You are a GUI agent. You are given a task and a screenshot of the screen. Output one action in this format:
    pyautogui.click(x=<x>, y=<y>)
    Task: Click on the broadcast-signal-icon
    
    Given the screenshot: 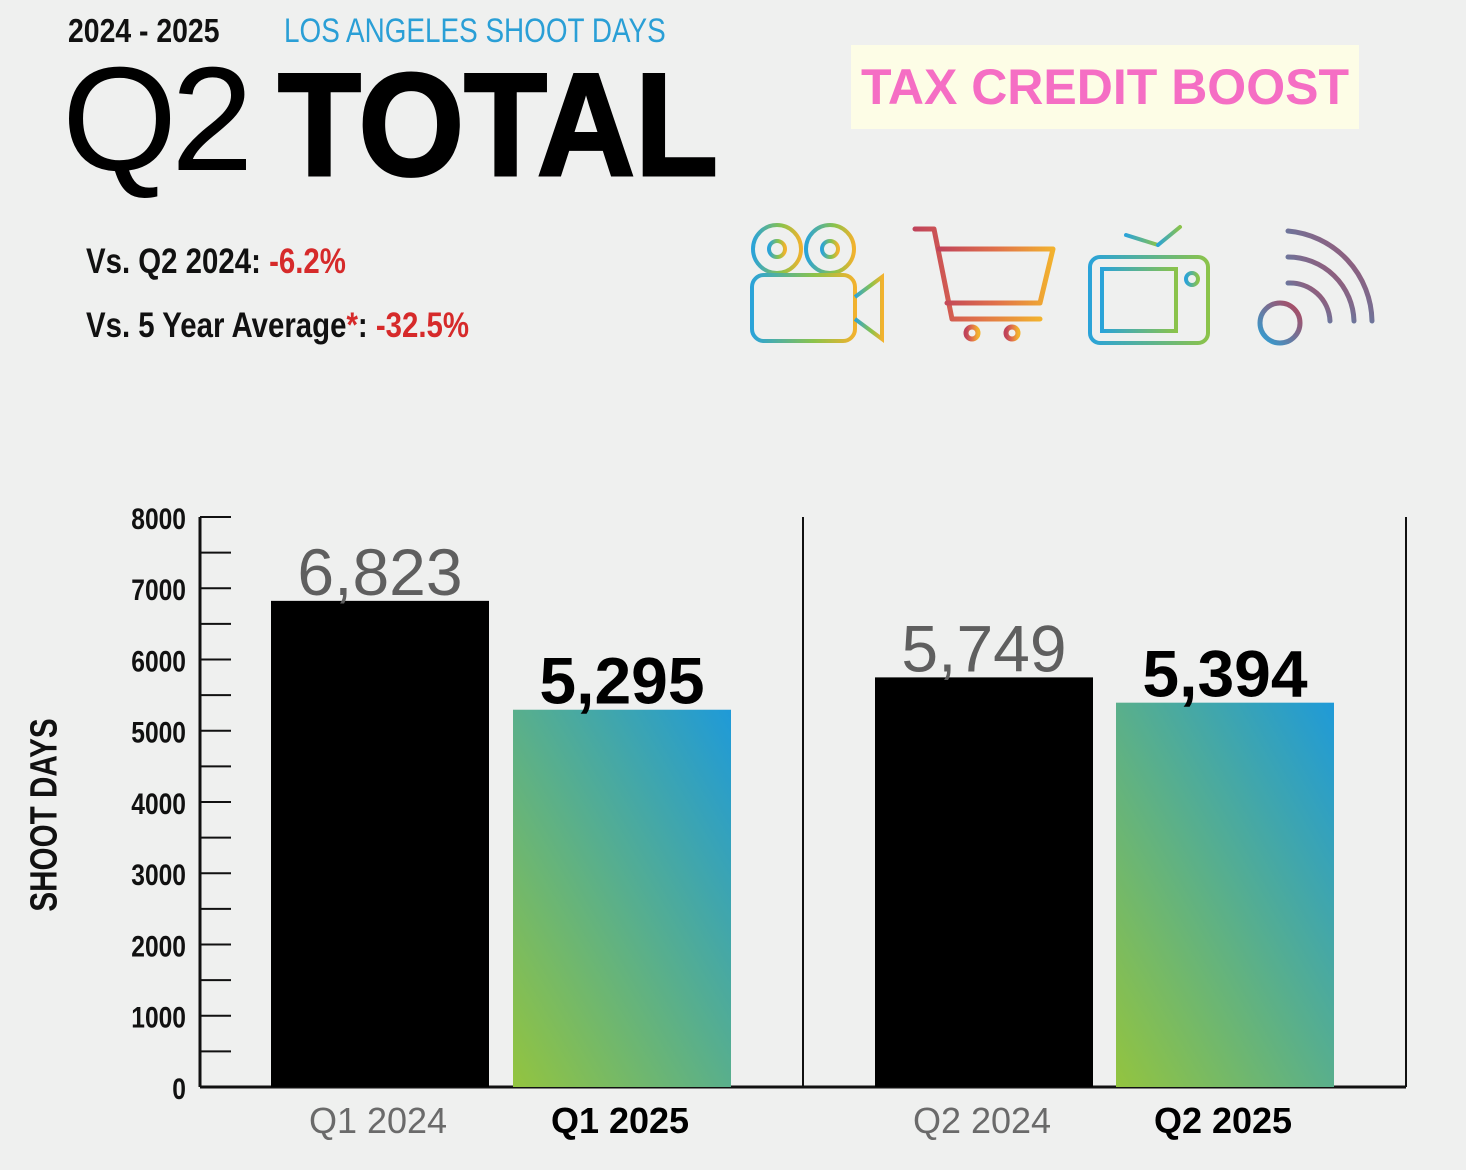 What is the action you would take?
    pyautogui.click(x=1316, y=287)
    